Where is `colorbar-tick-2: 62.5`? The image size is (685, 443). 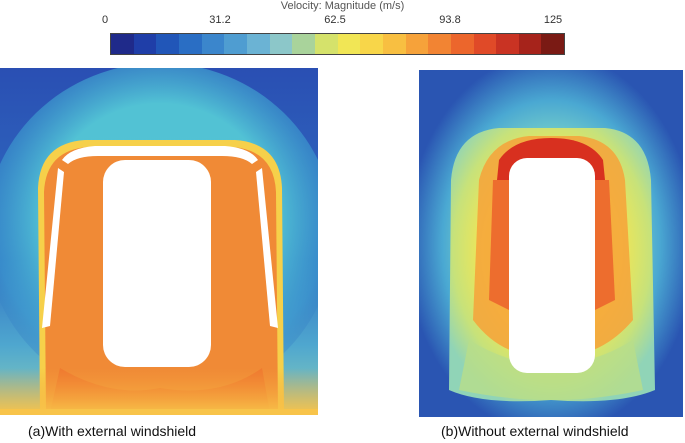
colorbar-tick-2: 62.5 is located at coordinates (335, 20).